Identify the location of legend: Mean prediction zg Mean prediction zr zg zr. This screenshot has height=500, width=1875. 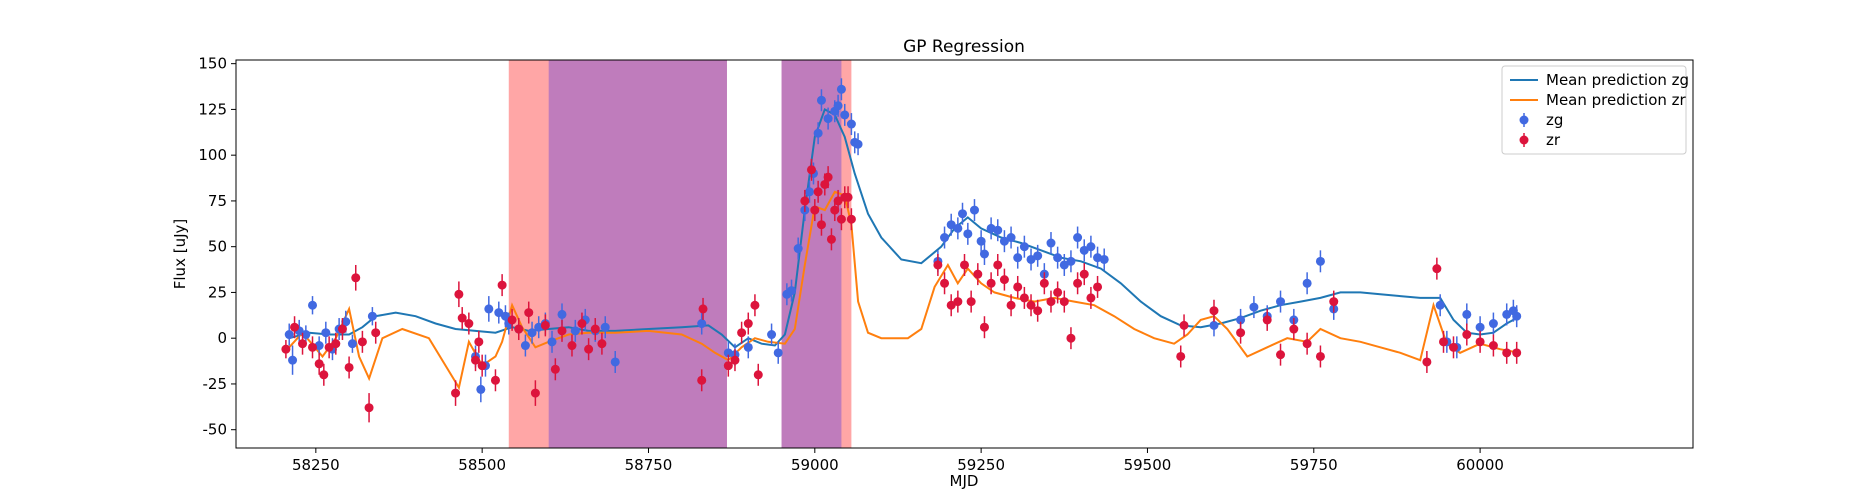
(1595, 110).